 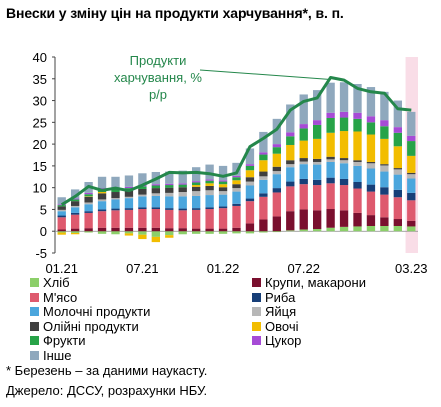 I want to click on annotation-leader, so click(x=265, y=74).